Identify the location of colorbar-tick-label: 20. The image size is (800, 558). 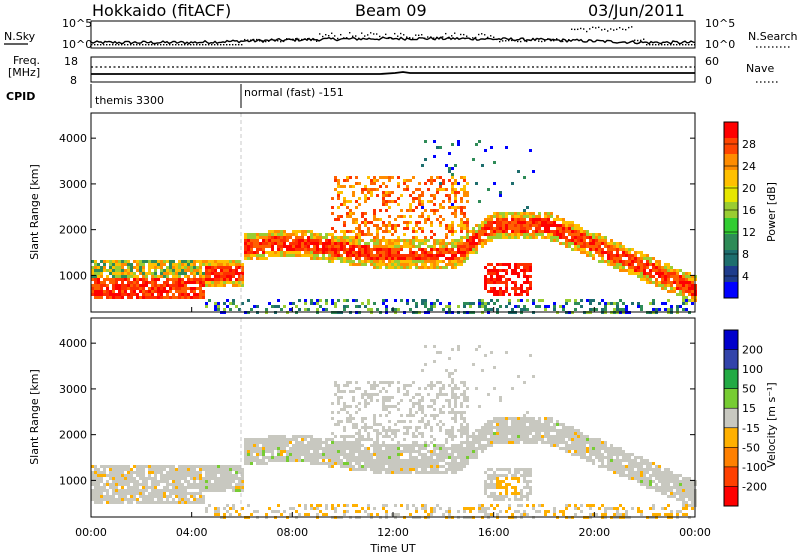
(749, 188).